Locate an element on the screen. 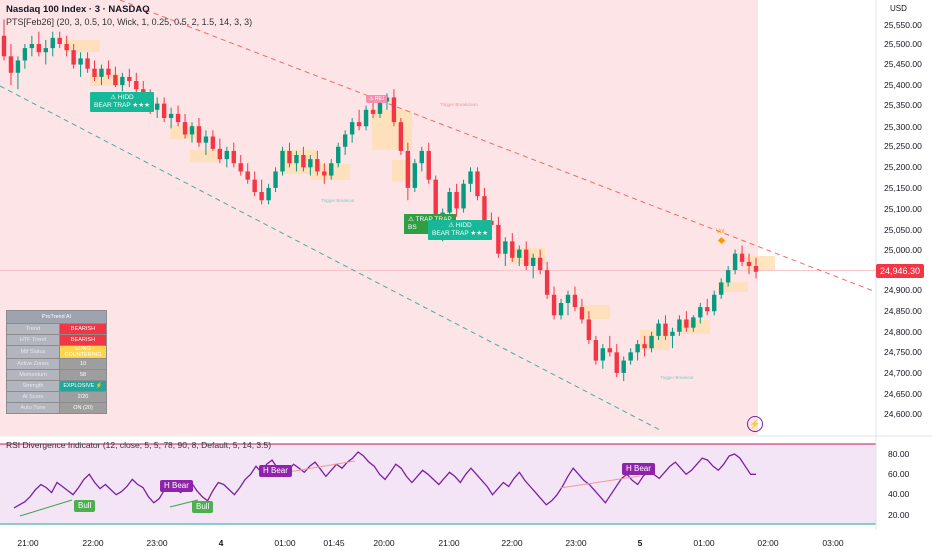 This screenshot has width=932, height=550. hbear-tag-2: H Bear is located at coordinates (275, 471).